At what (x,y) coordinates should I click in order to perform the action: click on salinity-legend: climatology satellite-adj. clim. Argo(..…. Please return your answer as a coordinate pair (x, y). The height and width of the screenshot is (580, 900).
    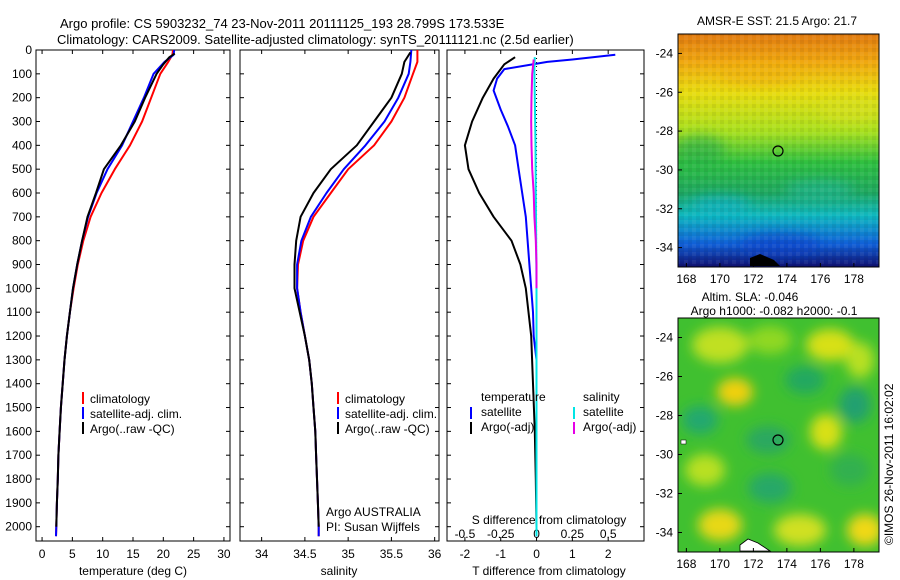
    Looking at the image, I should click on (381, 463).